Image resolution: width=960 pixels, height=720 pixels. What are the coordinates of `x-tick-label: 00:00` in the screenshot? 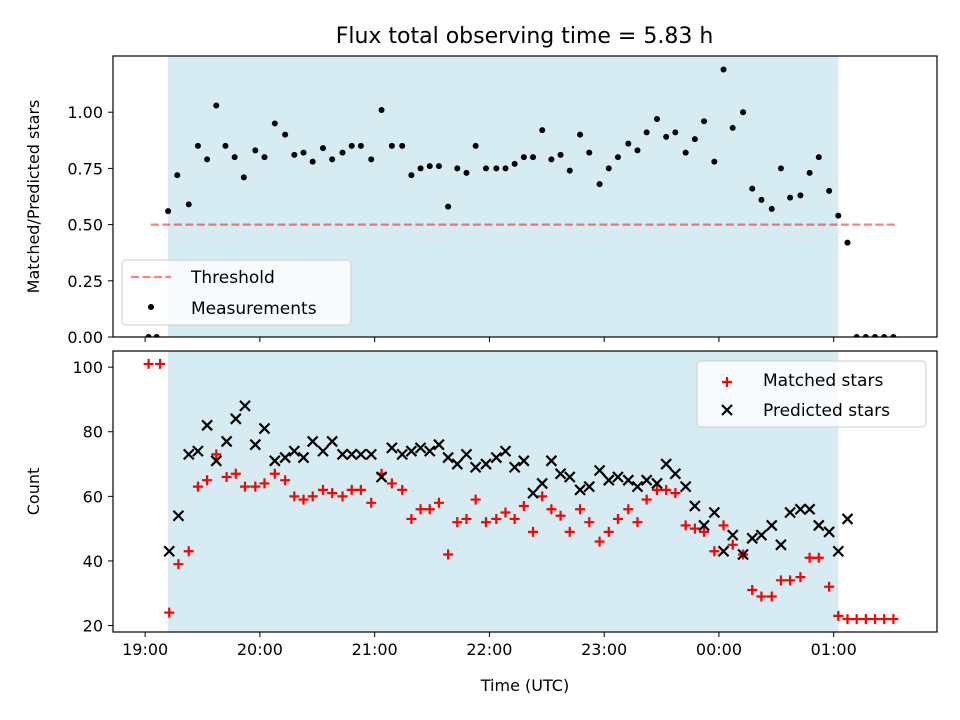 It's located at (719, 649).